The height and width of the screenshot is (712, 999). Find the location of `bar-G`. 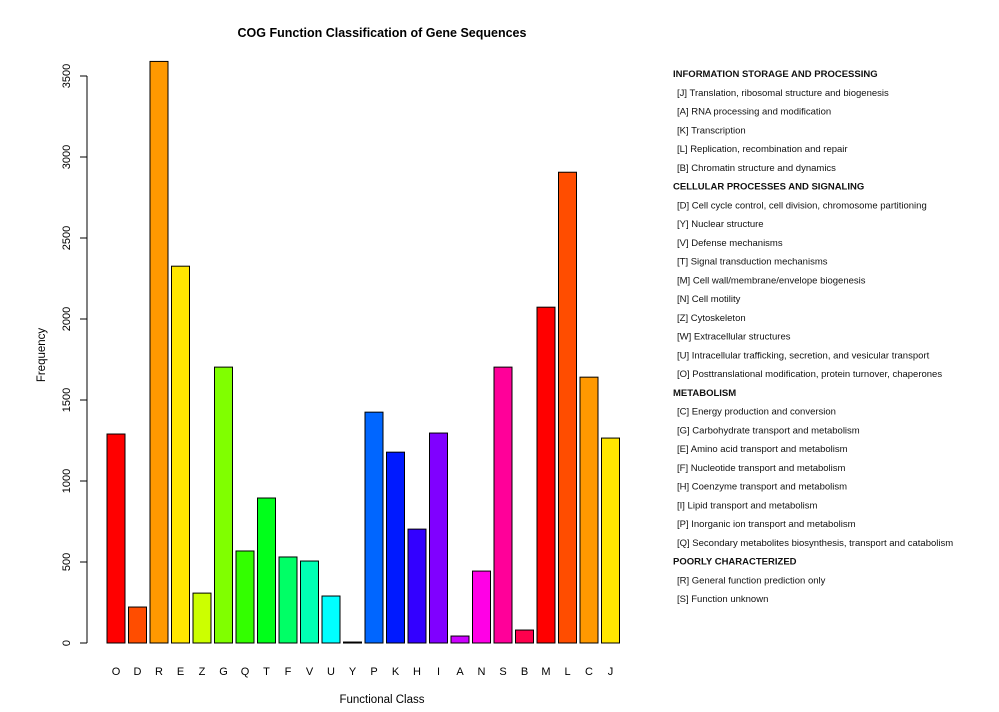

bar-G is located at coordinates (223, 505).